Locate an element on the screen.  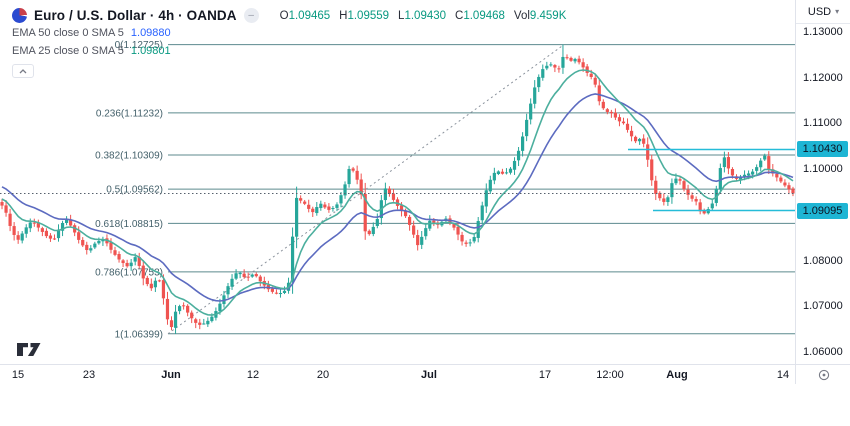
price-line-label-1.09095: 1.09095 is located at coordinates (822, 210).